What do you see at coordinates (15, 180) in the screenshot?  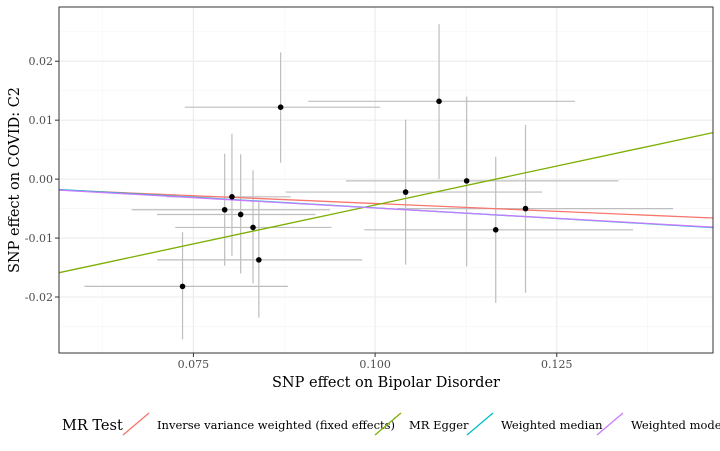 I see `y-axis-title: SNP effect on COVID: C2` at bounding box center [15, 180].